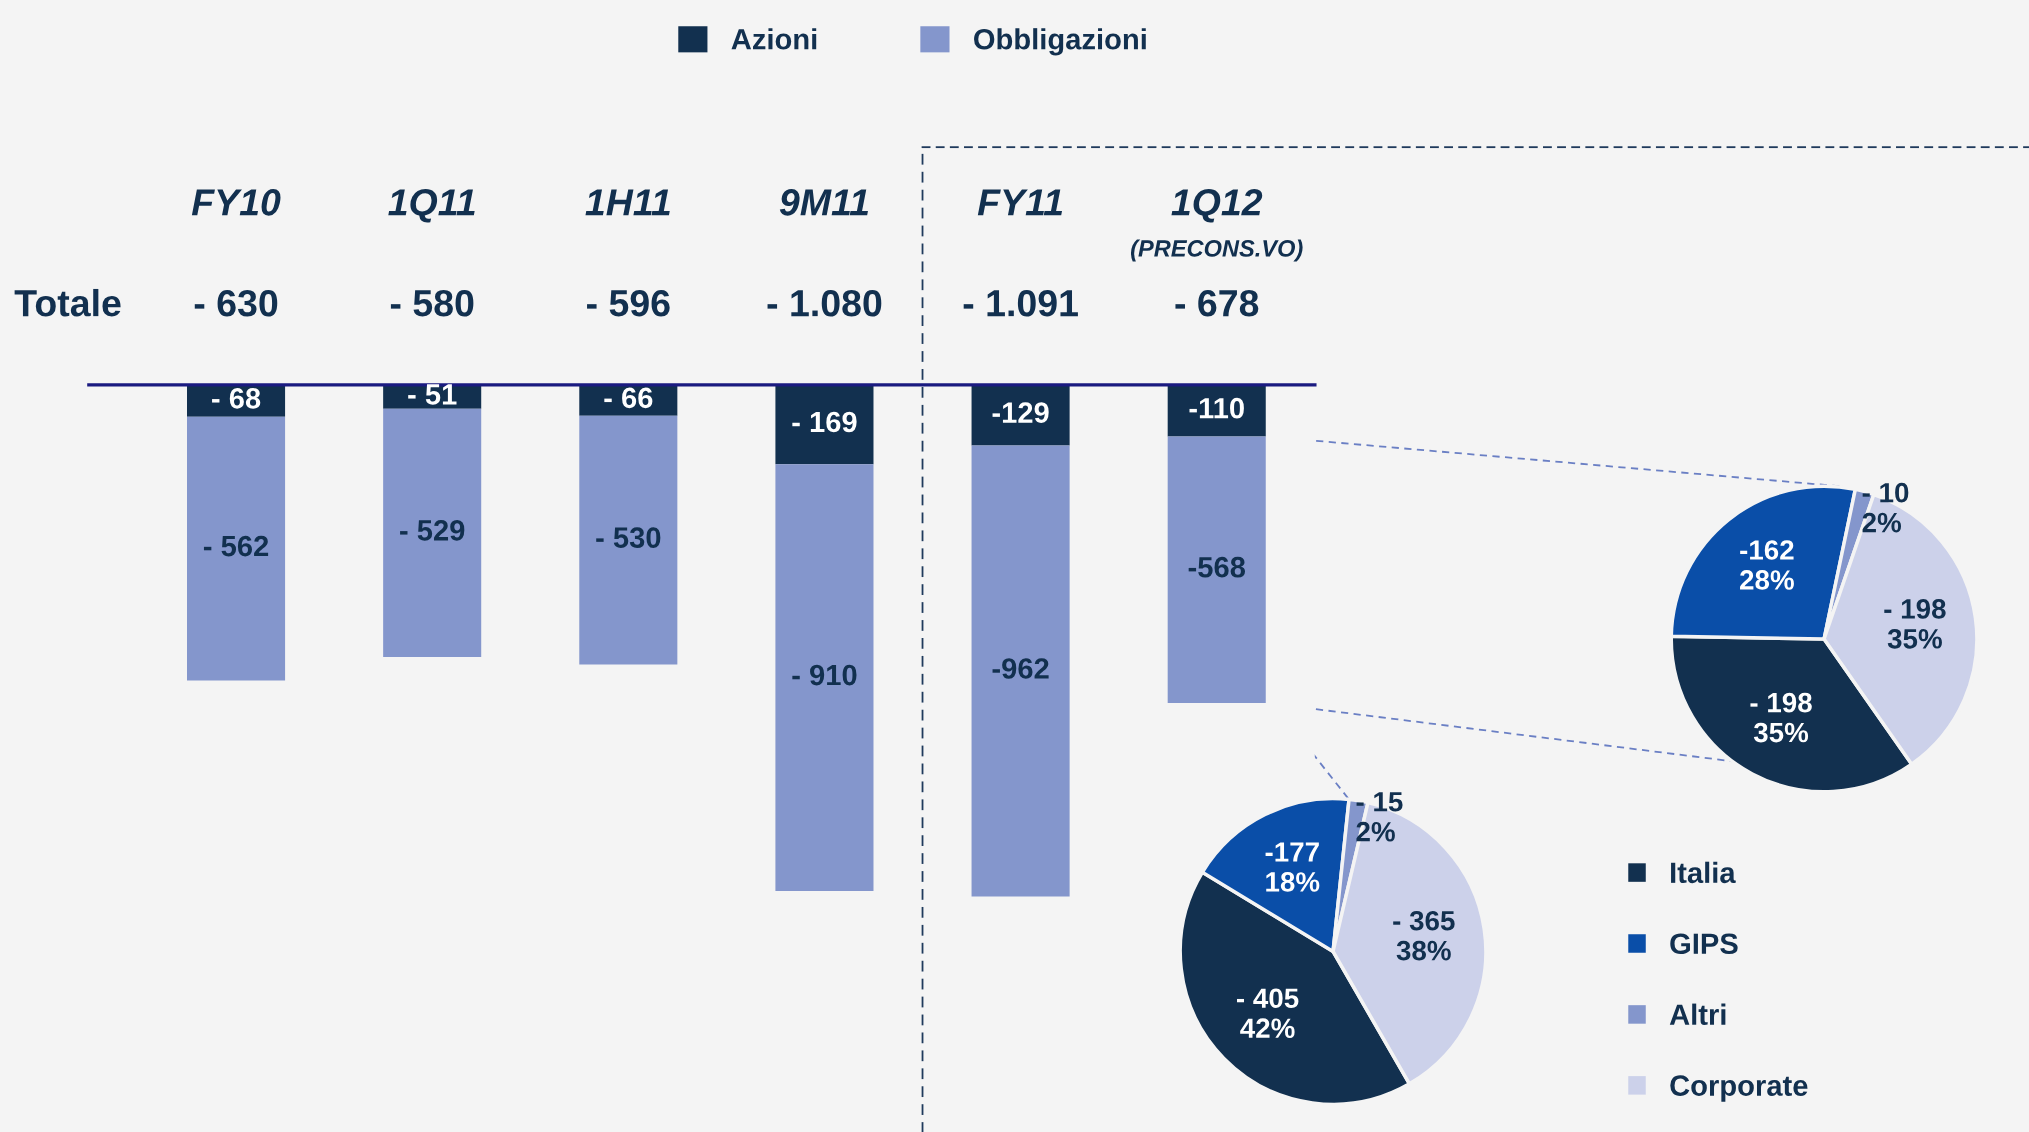  Describe the element at coordinates (1703, 872) in the screenshot. I see `legend-label: Italia` at that location.